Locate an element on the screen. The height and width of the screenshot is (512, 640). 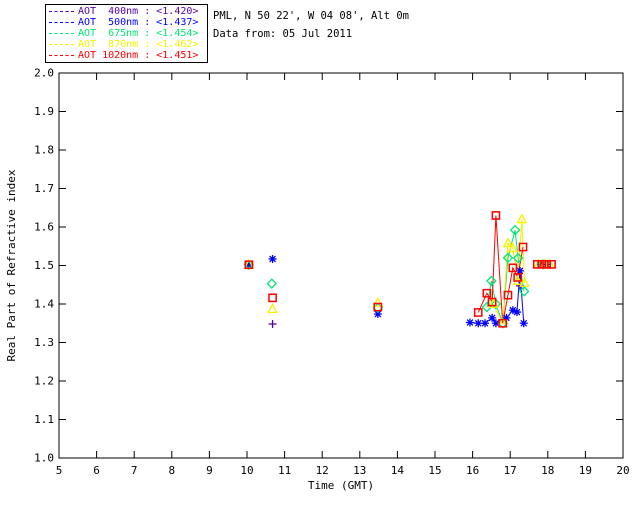
svg-text: 6 is located at coordinates (96, 470).